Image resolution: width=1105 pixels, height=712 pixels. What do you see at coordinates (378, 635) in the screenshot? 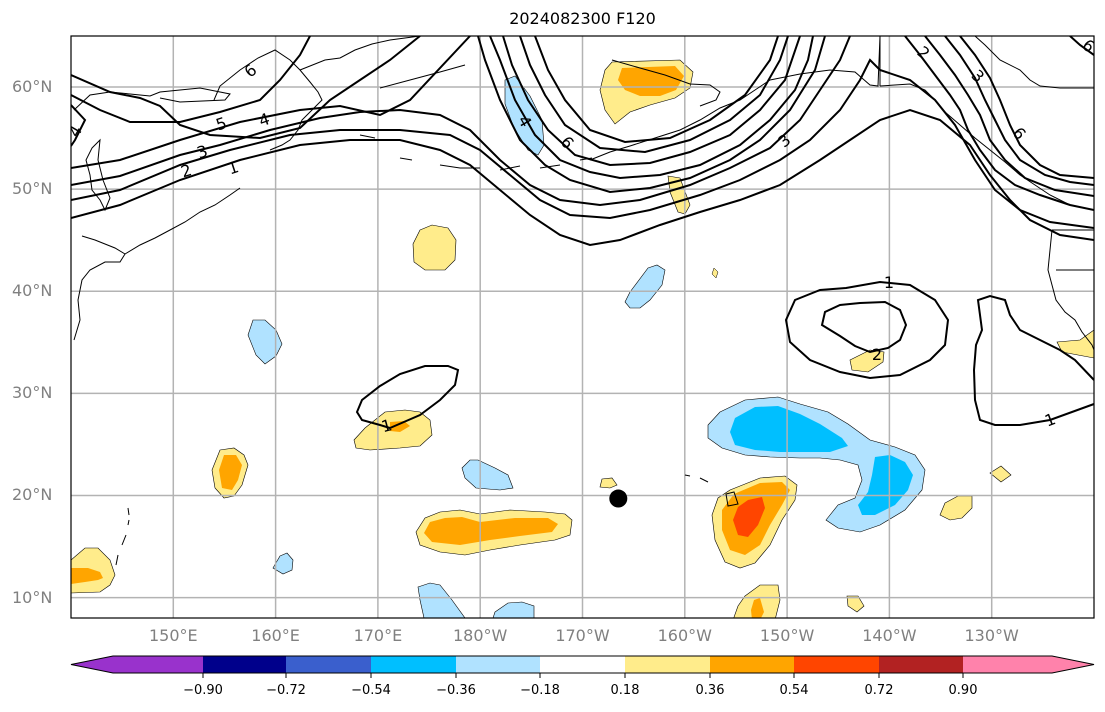
I see `longitude-label: 170°E` at bounding box center [378, 635].